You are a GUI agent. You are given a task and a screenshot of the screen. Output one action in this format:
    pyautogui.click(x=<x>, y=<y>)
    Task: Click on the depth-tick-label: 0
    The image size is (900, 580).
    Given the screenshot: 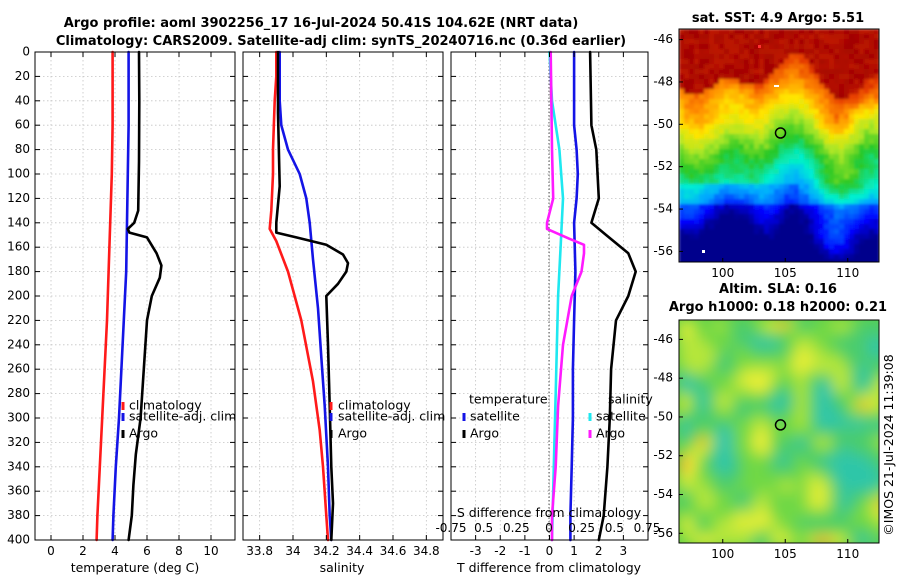 What is the action you would take?
    pyautogui.click(x=26, y=52)
    